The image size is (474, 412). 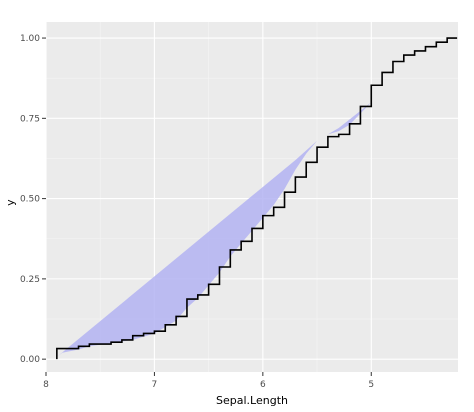 I want to click on x-tick-label: 5, so click(x=371, y=385).